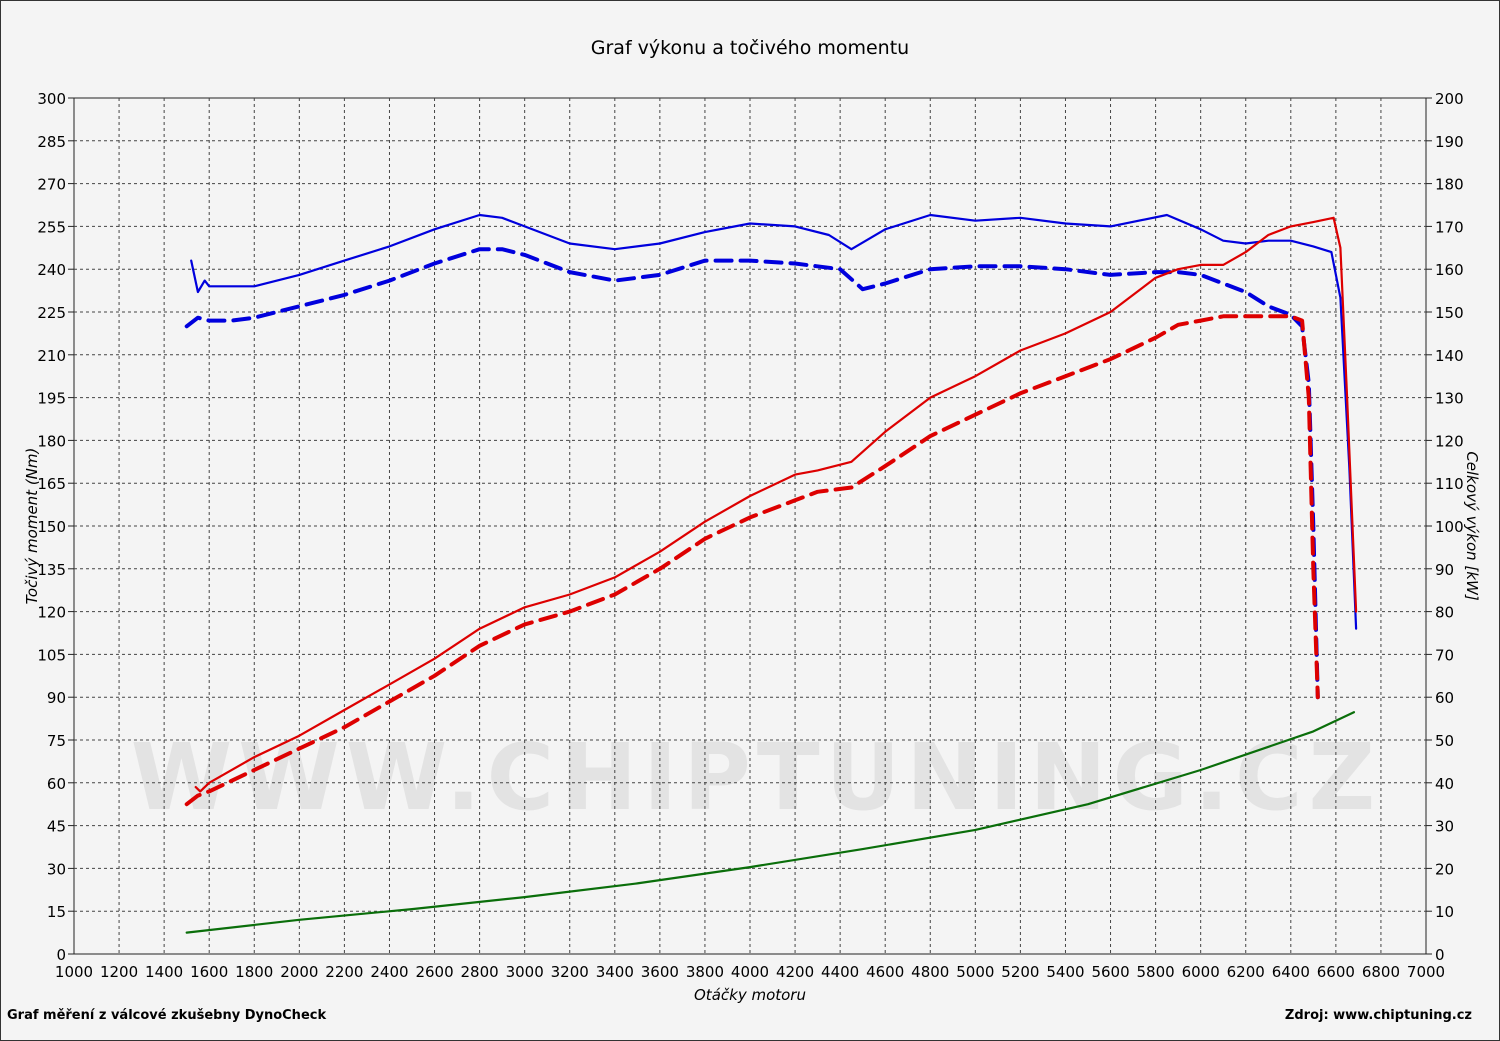  Describe the element at coordinates (51, 185) in the screenshot. I see `left-tick-label: 270` at that location.